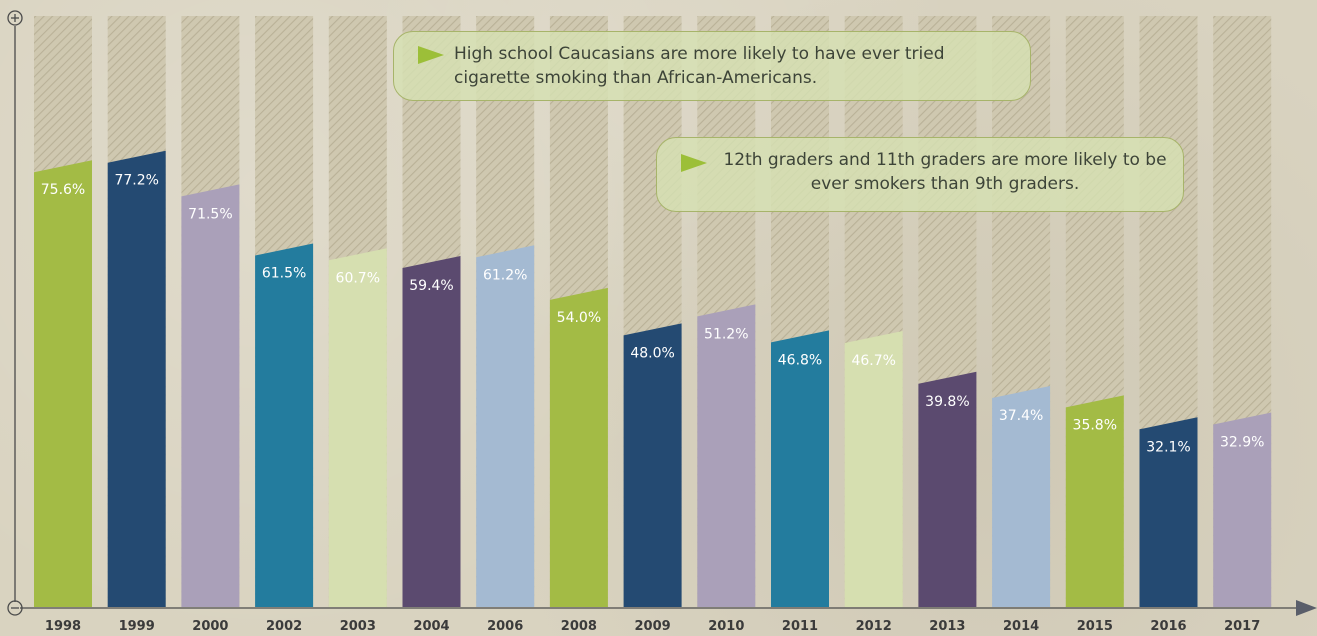 This screenshot has height=636, width=1317. Describe the element at coordinates (431, 626) in the screenshot. I see `x-tick-label-2004: 2004` at that location.